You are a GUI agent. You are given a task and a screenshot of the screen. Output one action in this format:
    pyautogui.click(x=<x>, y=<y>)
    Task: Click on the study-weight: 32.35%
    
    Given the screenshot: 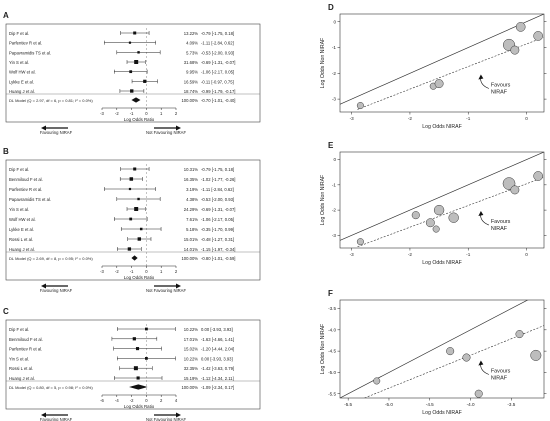 What is the action you would take?
    pyautogui.click(x=191, y=368)
    